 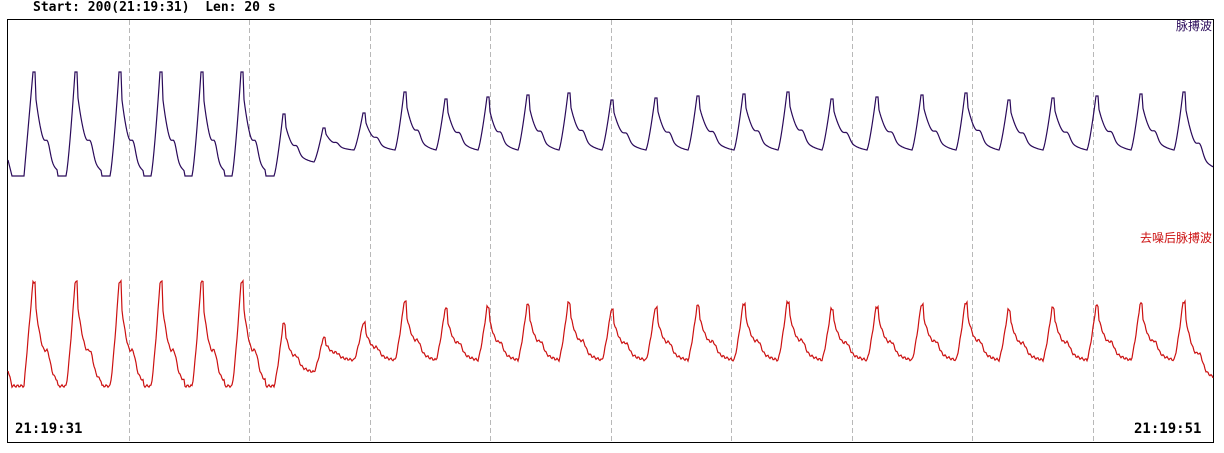 What do you see at coordinates (56, 7) in the screenshot?
I see `start-label: Start:` at bounding box center [56, 7].